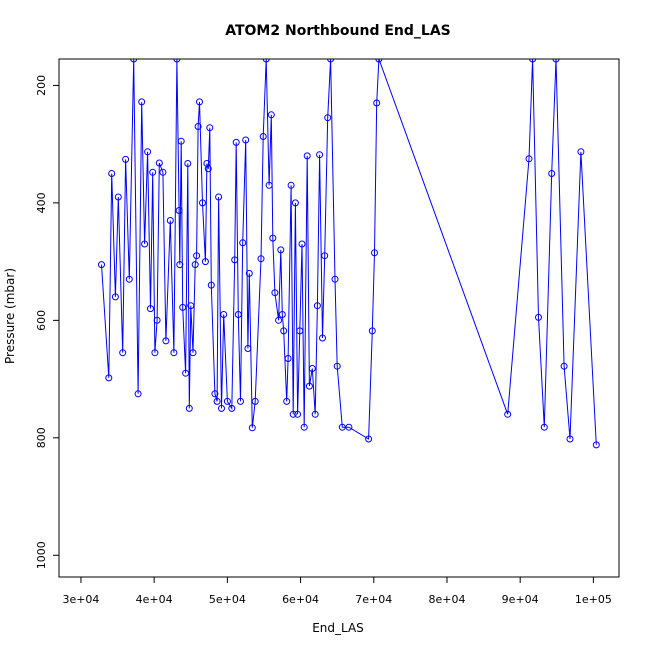  What do you see at coordinates (338, 31) in the screenshot?
I see `chart-title: ATOM2 Northbound End_LAS` at bounding box center [338, 31].